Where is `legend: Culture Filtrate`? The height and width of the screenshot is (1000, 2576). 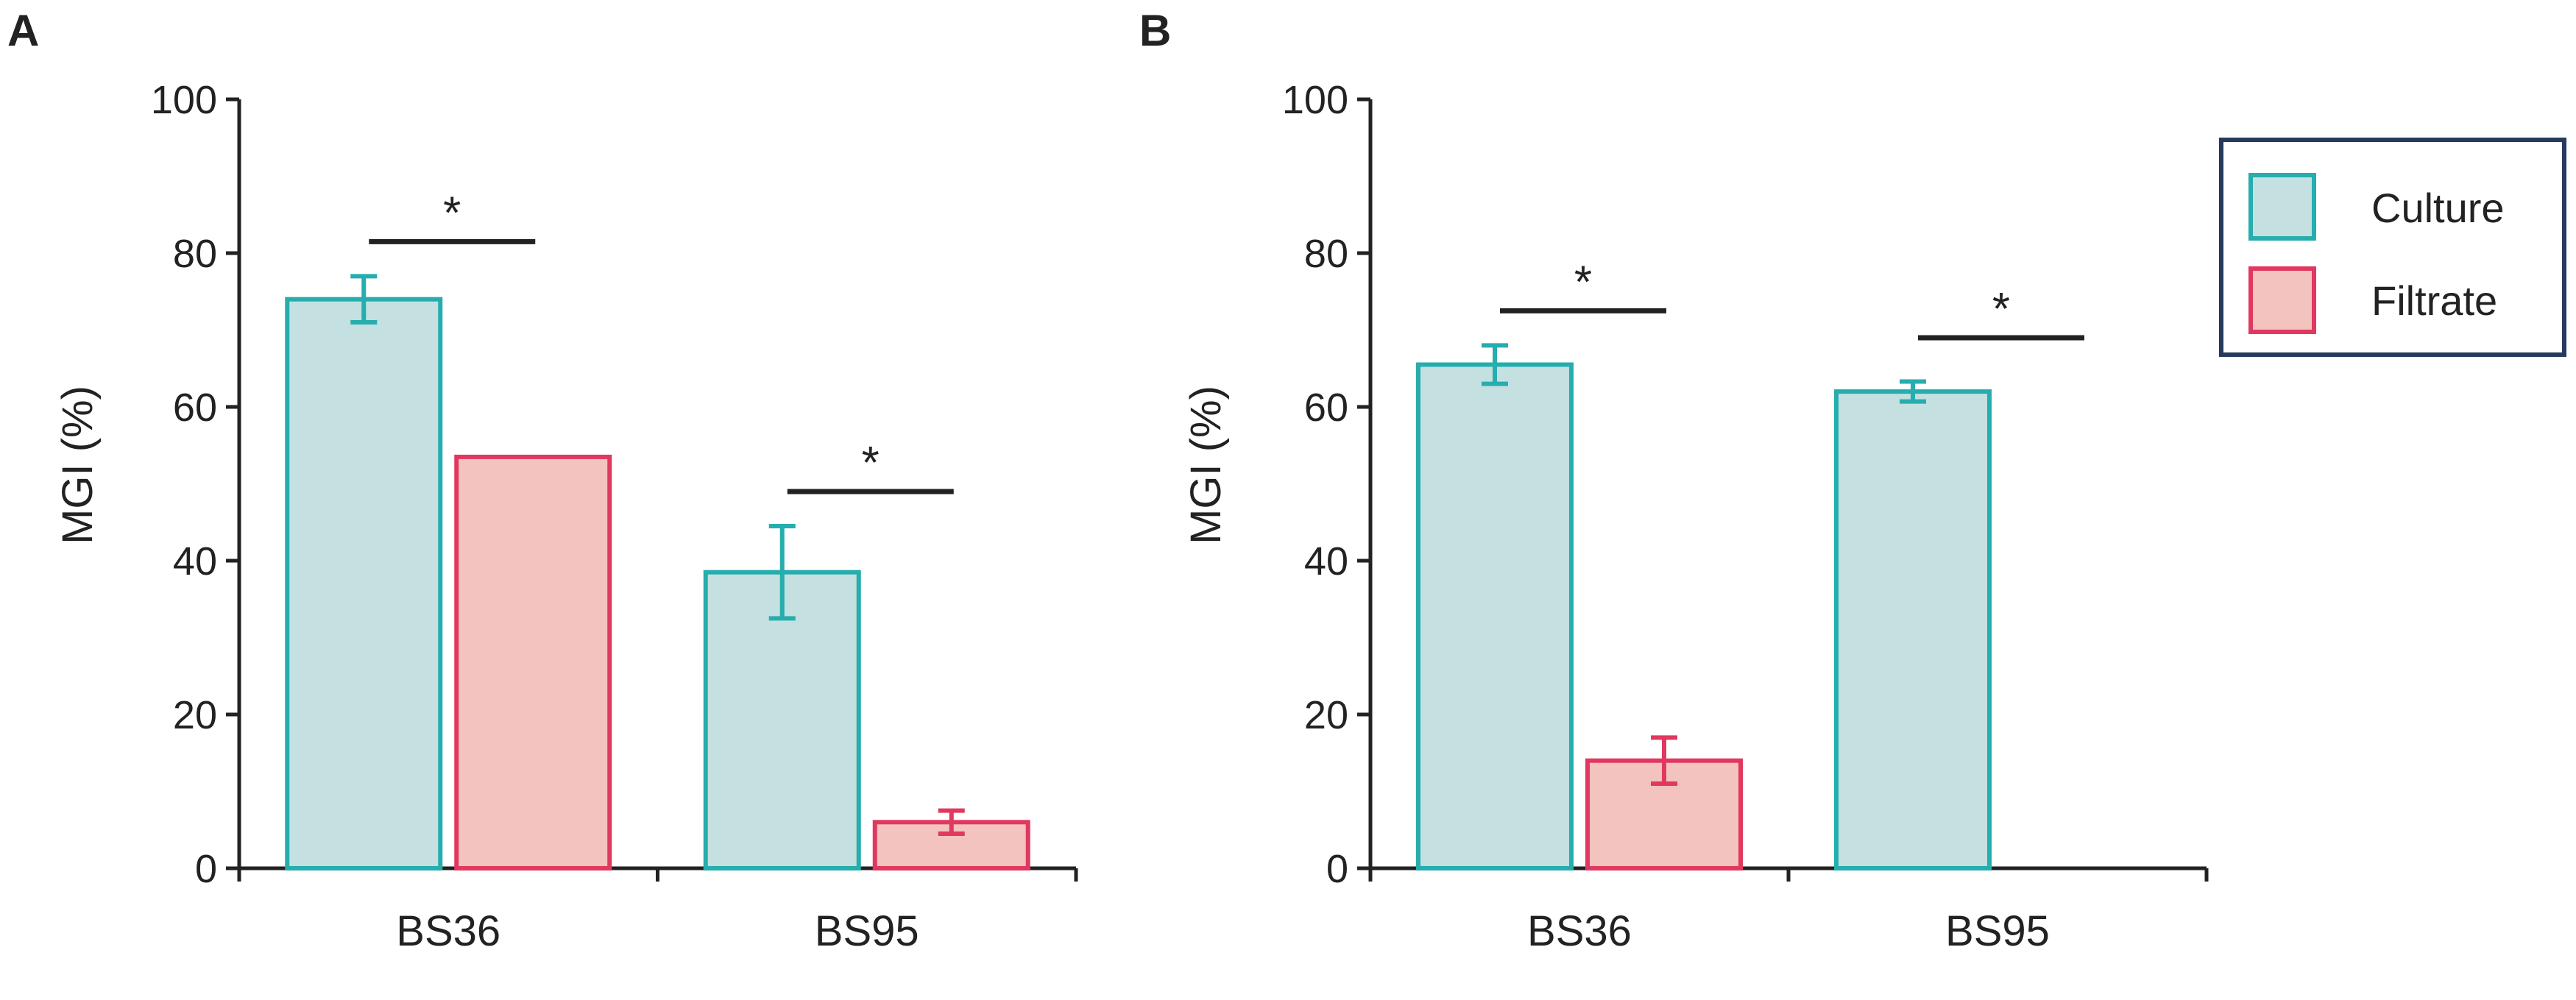
legend: Culture Filtrate is located at coordinates (2392, 248).